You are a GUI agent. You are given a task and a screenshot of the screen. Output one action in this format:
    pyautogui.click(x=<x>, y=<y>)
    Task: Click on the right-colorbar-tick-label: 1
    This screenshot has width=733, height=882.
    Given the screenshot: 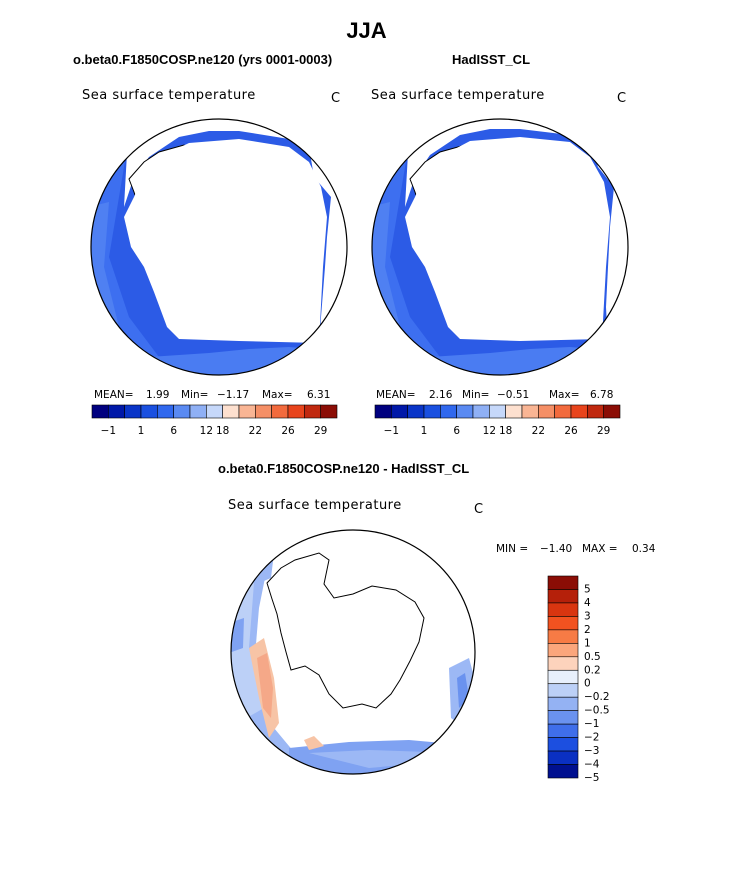 What is the action you would take?
    pyautogui.click(x=424, y=431)
    